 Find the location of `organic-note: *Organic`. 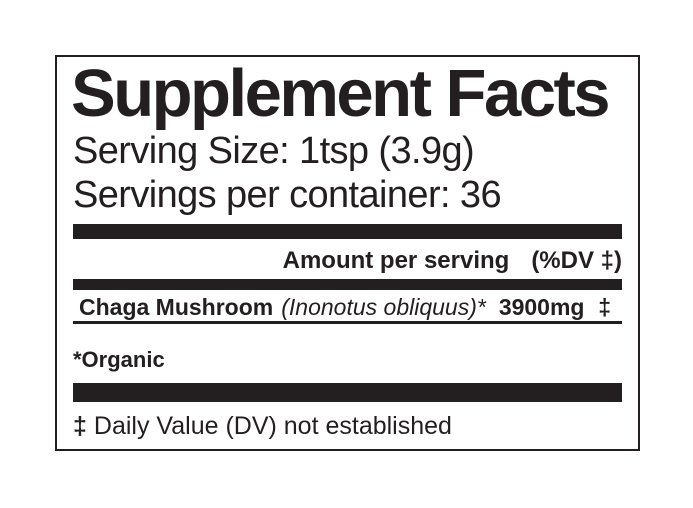

organic-note: *Organic is located at coordinates (119, 359).